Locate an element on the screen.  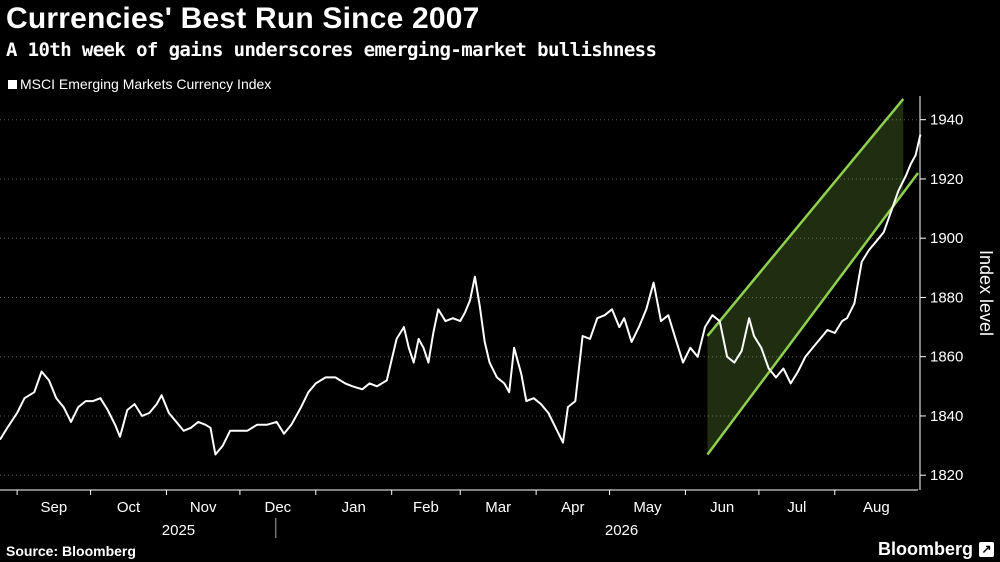
x-tick-label: Sep is located at coordinates (54, 507).